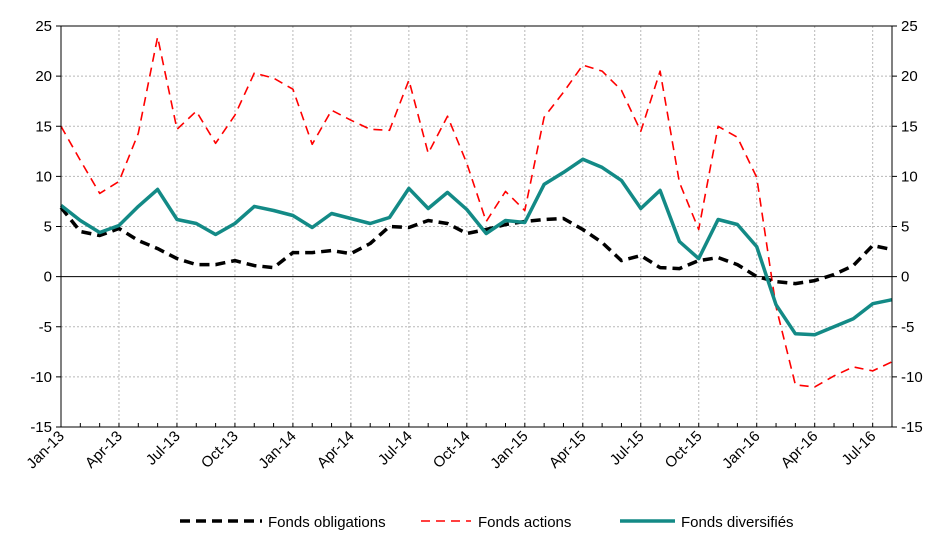 The width and height of the screenshot is (944, 535). Describe the element at coordinates (909, 26) in the screenshot. I see `y-tick-label-right: 25` at that location.